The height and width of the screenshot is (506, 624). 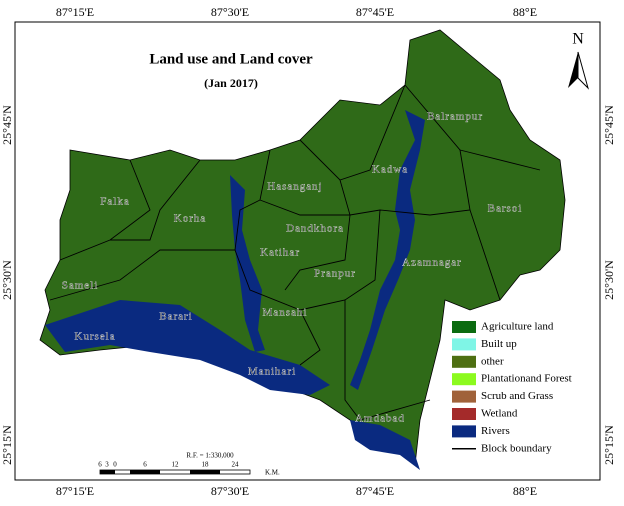 I want to click on block-label: Pranpur, so click(x=335, y=274).